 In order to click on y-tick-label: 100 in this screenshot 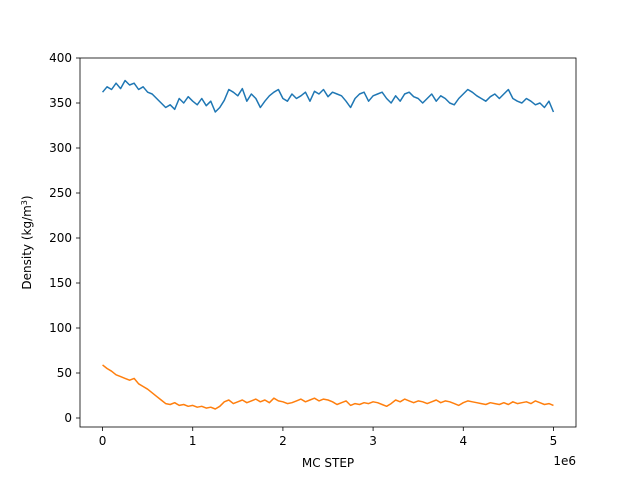, I will do `click(60, 328)`.